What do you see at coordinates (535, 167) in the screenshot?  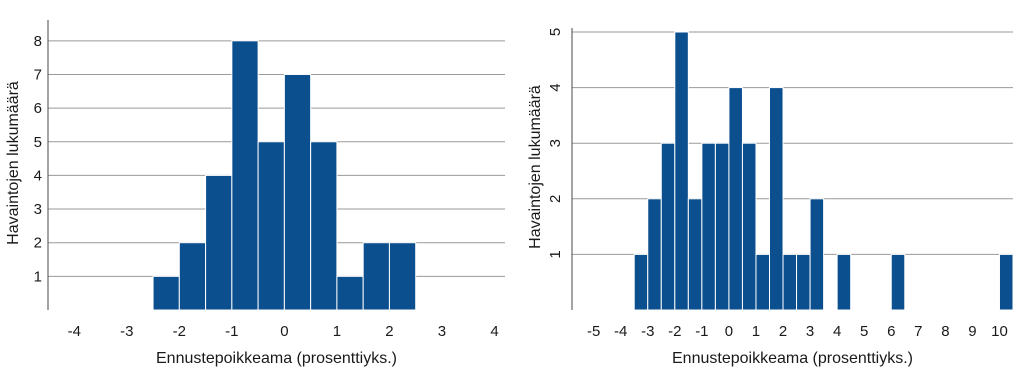 I see `y-axis-title-right: Havaintojen lukumäärä` at bounding box center [535, 167].